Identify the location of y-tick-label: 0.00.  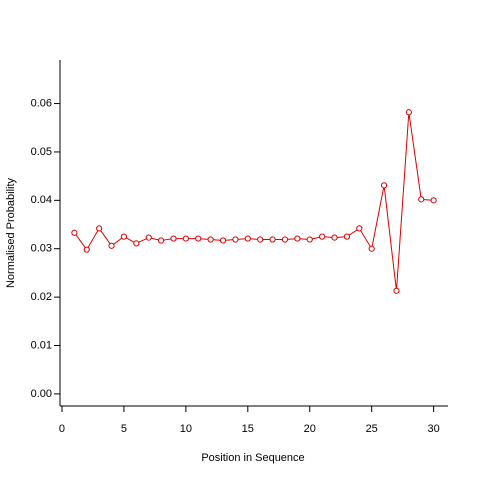
(41, 394).